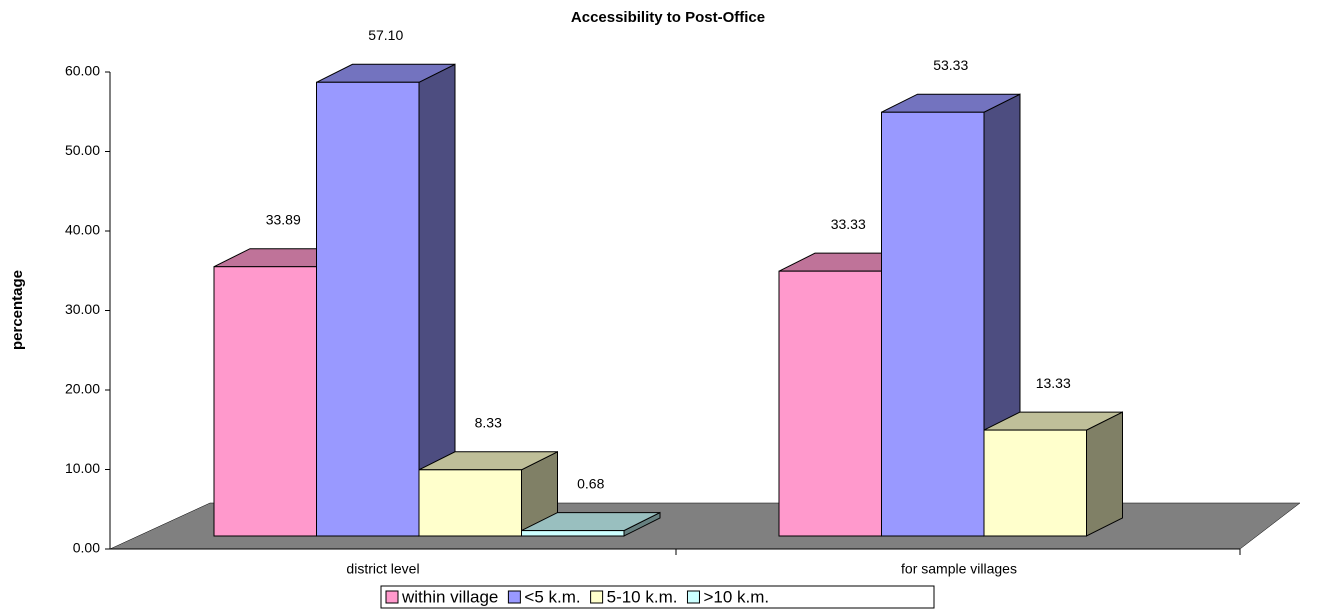 This screenshot has height=611, width=1336. I want to click on legend-label: 5-10 k.m., so click(642, 596).